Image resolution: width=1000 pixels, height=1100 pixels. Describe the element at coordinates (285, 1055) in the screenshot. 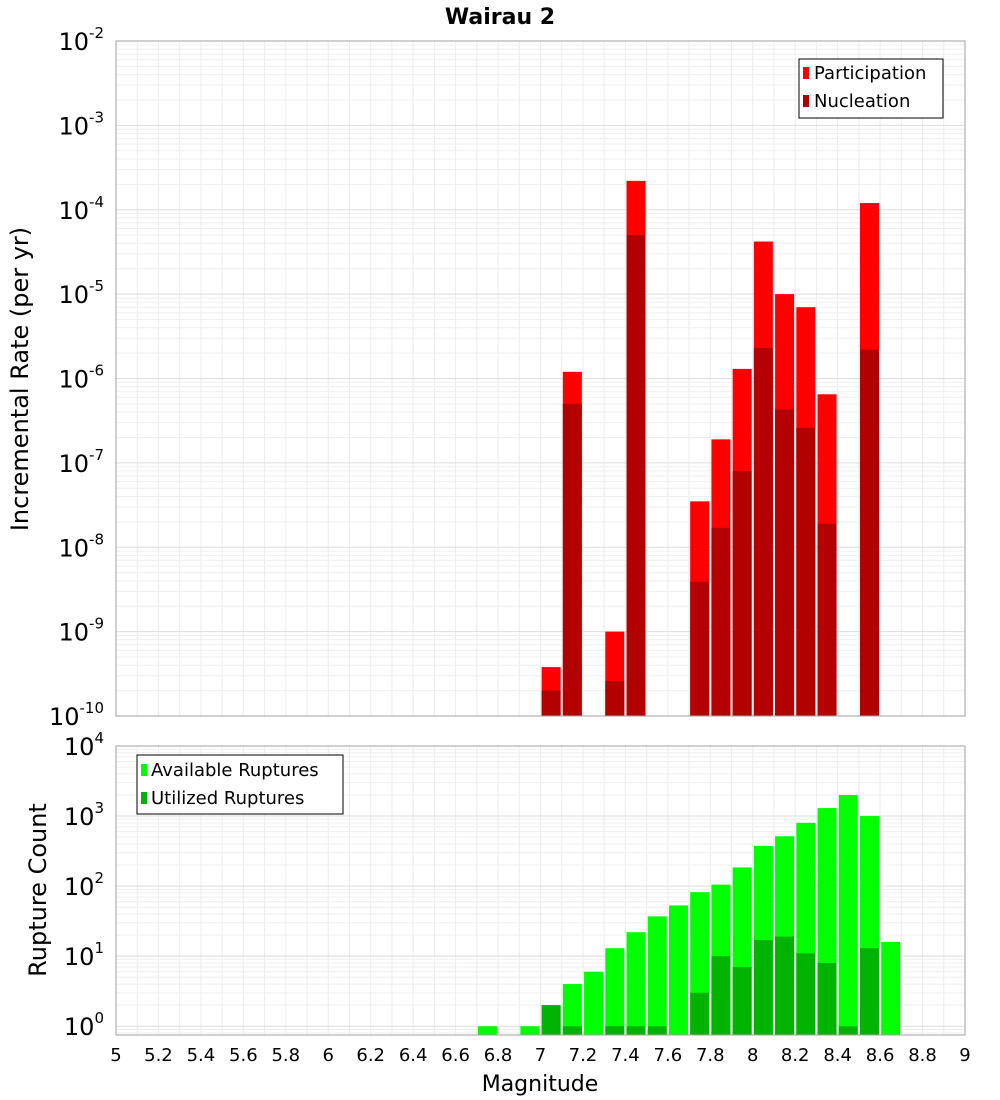

I see `x-tick-label: 5.8` at that location.